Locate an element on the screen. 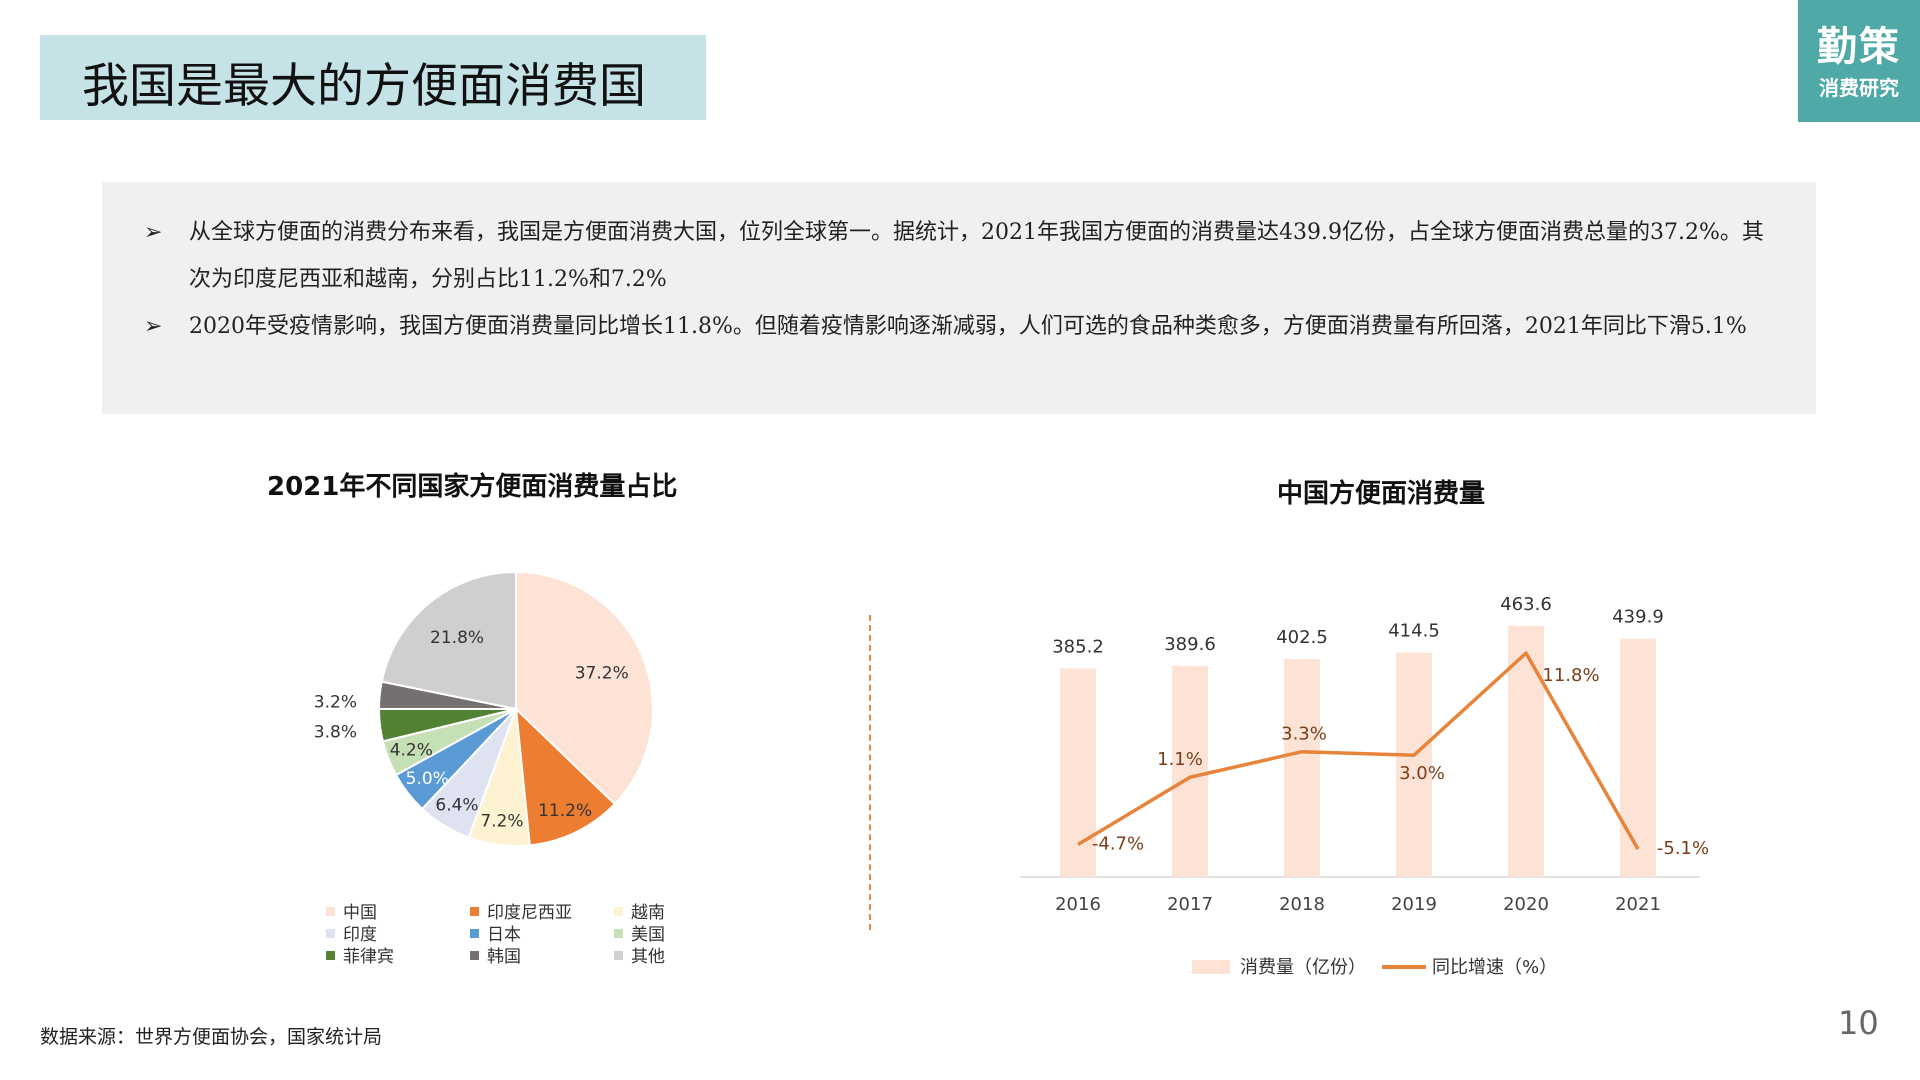  pie-slice-label: 11.2% is located at coordinates (565, 811).